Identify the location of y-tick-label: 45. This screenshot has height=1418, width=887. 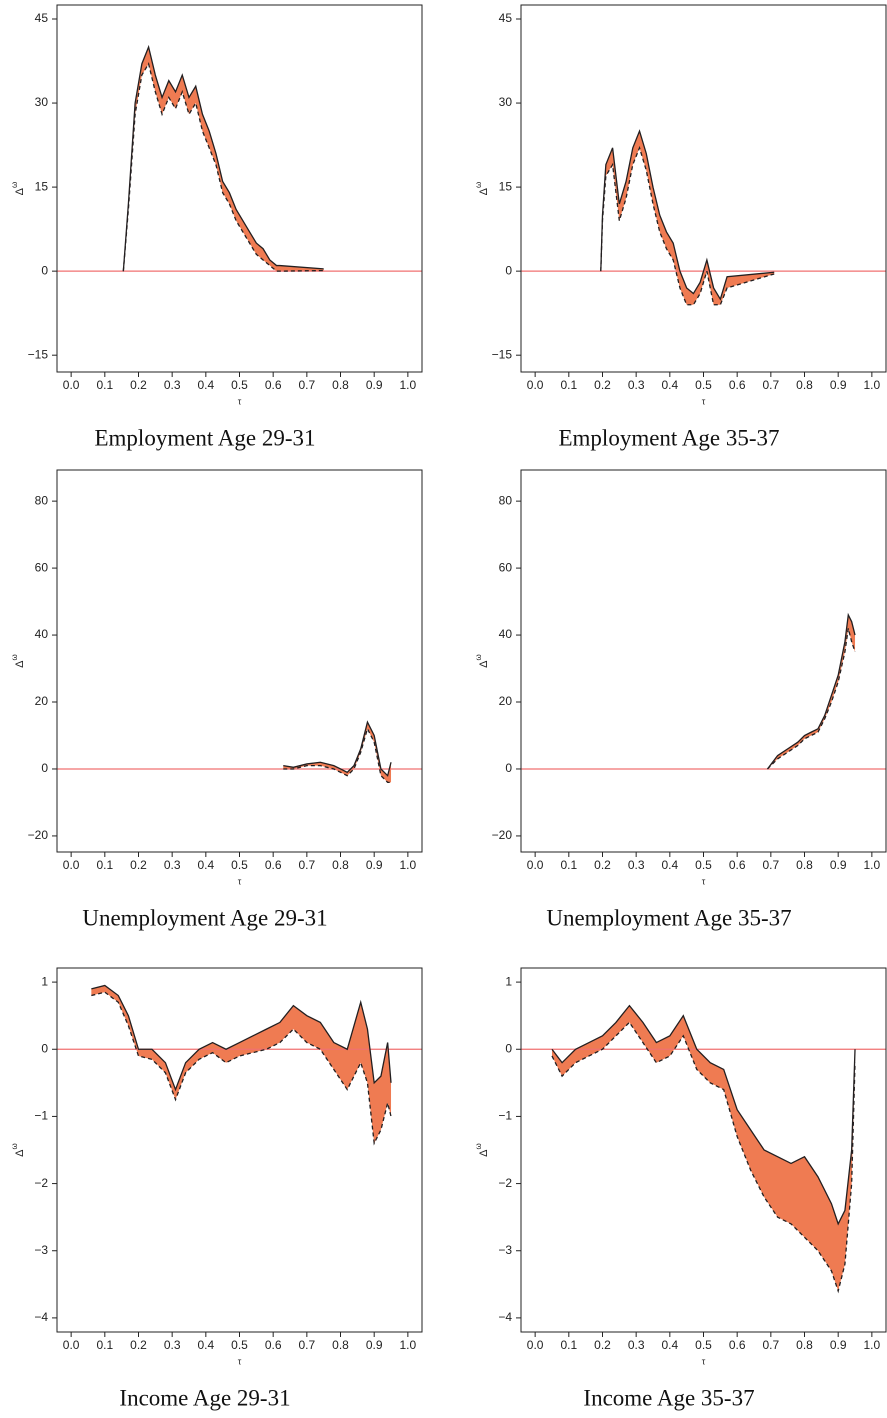
(42, 18).